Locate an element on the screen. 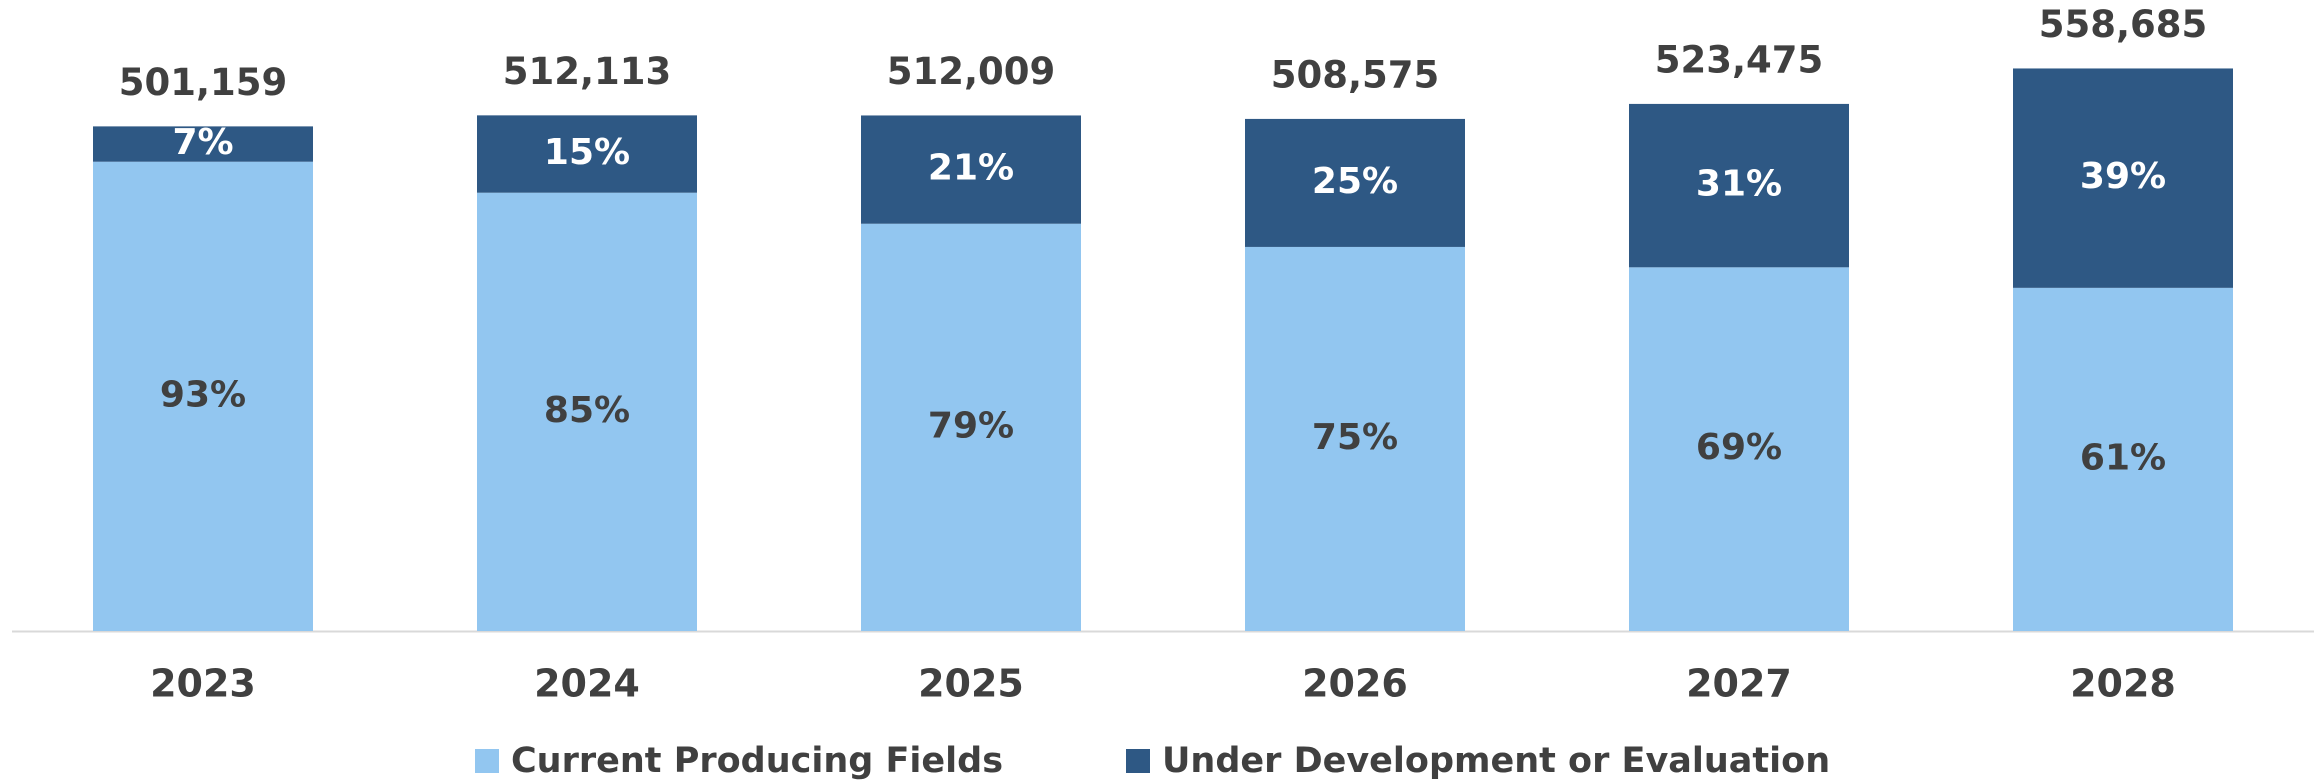  x-tick-label: 2026 is located at coordinates (1355, 684).